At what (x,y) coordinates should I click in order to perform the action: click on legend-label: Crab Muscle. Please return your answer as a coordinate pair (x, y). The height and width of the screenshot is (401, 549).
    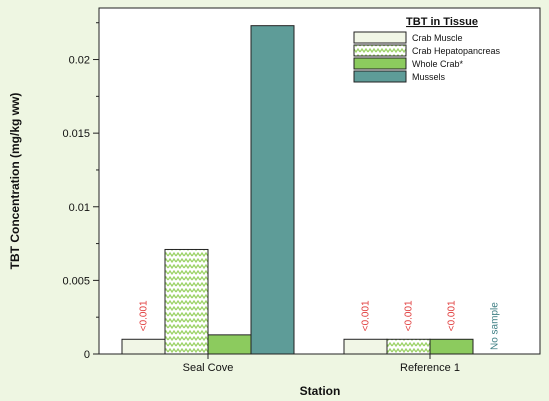
    Looking at the image, I should click on (437, 38).